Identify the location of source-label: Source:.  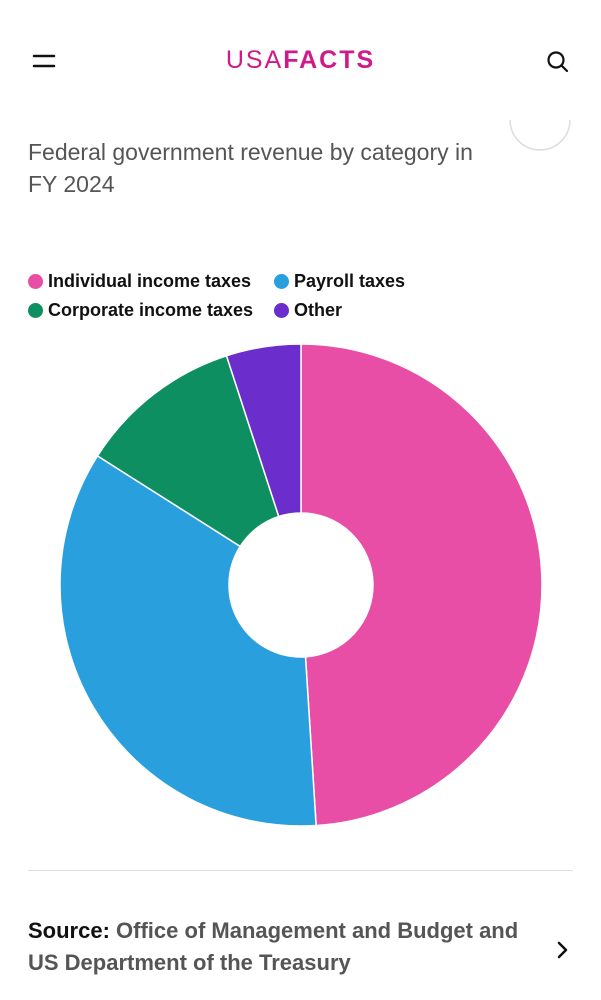
(69, 930).